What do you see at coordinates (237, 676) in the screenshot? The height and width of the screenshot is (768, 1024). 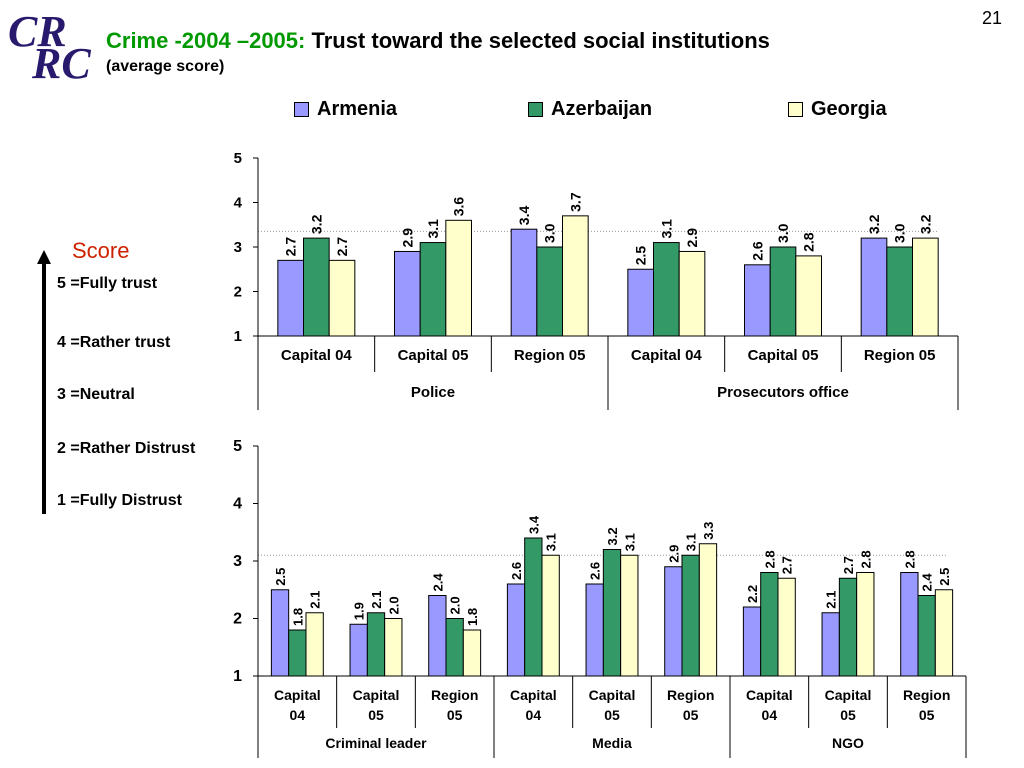 I see `c2-y-tick-label: 1` at bounding box center [237, 676].